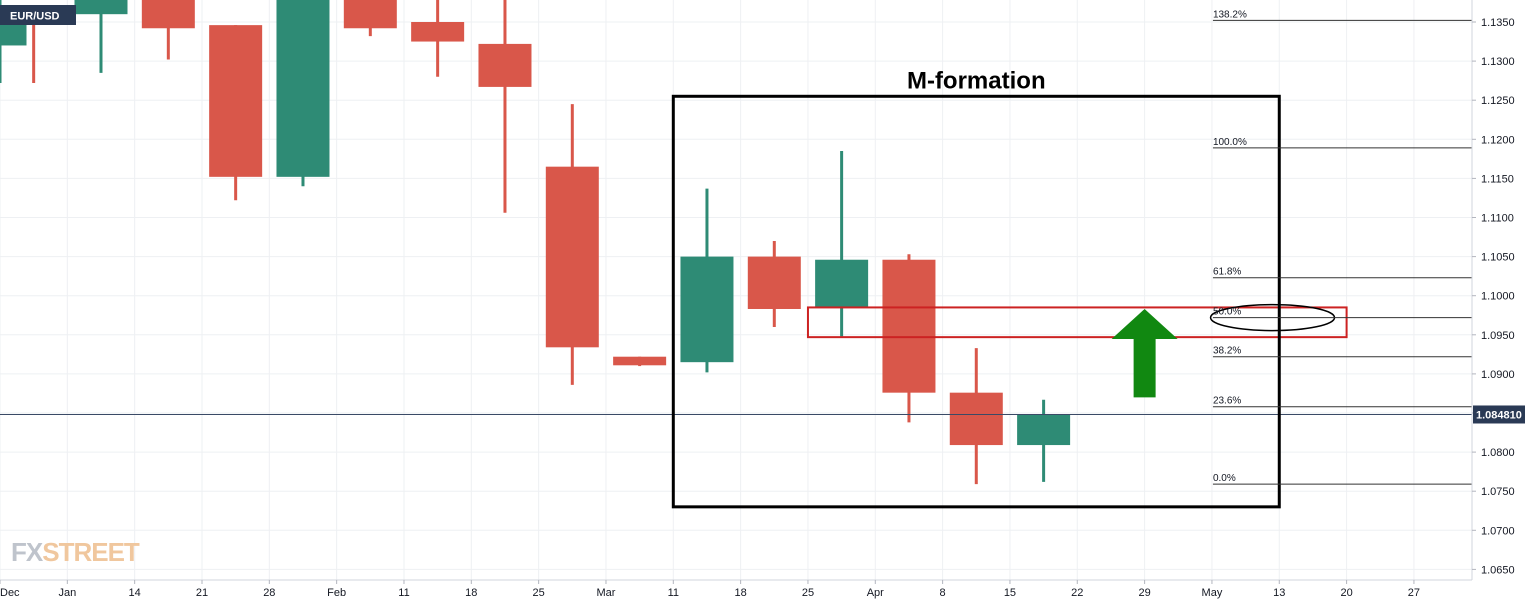  Describe the element at coordinates (875, 593) in the screenshot. I see `time-tick-label: Apr` at that location.